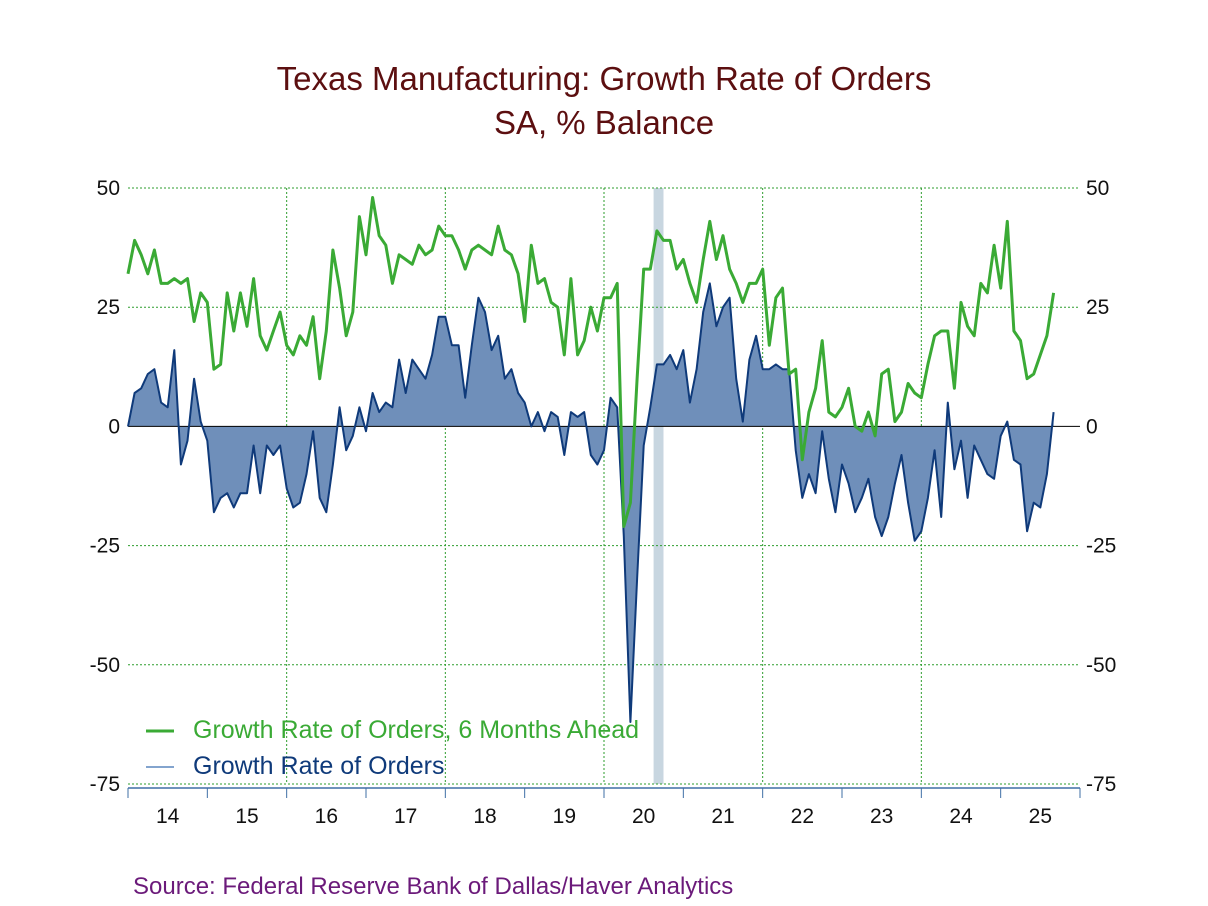 The width and height of the screenshot is (1208, 906). What do you see at coordinates (1101, 665) in the screenshot?
I see `y-tick-label-right: -50` at bounding box center [1101, 665].